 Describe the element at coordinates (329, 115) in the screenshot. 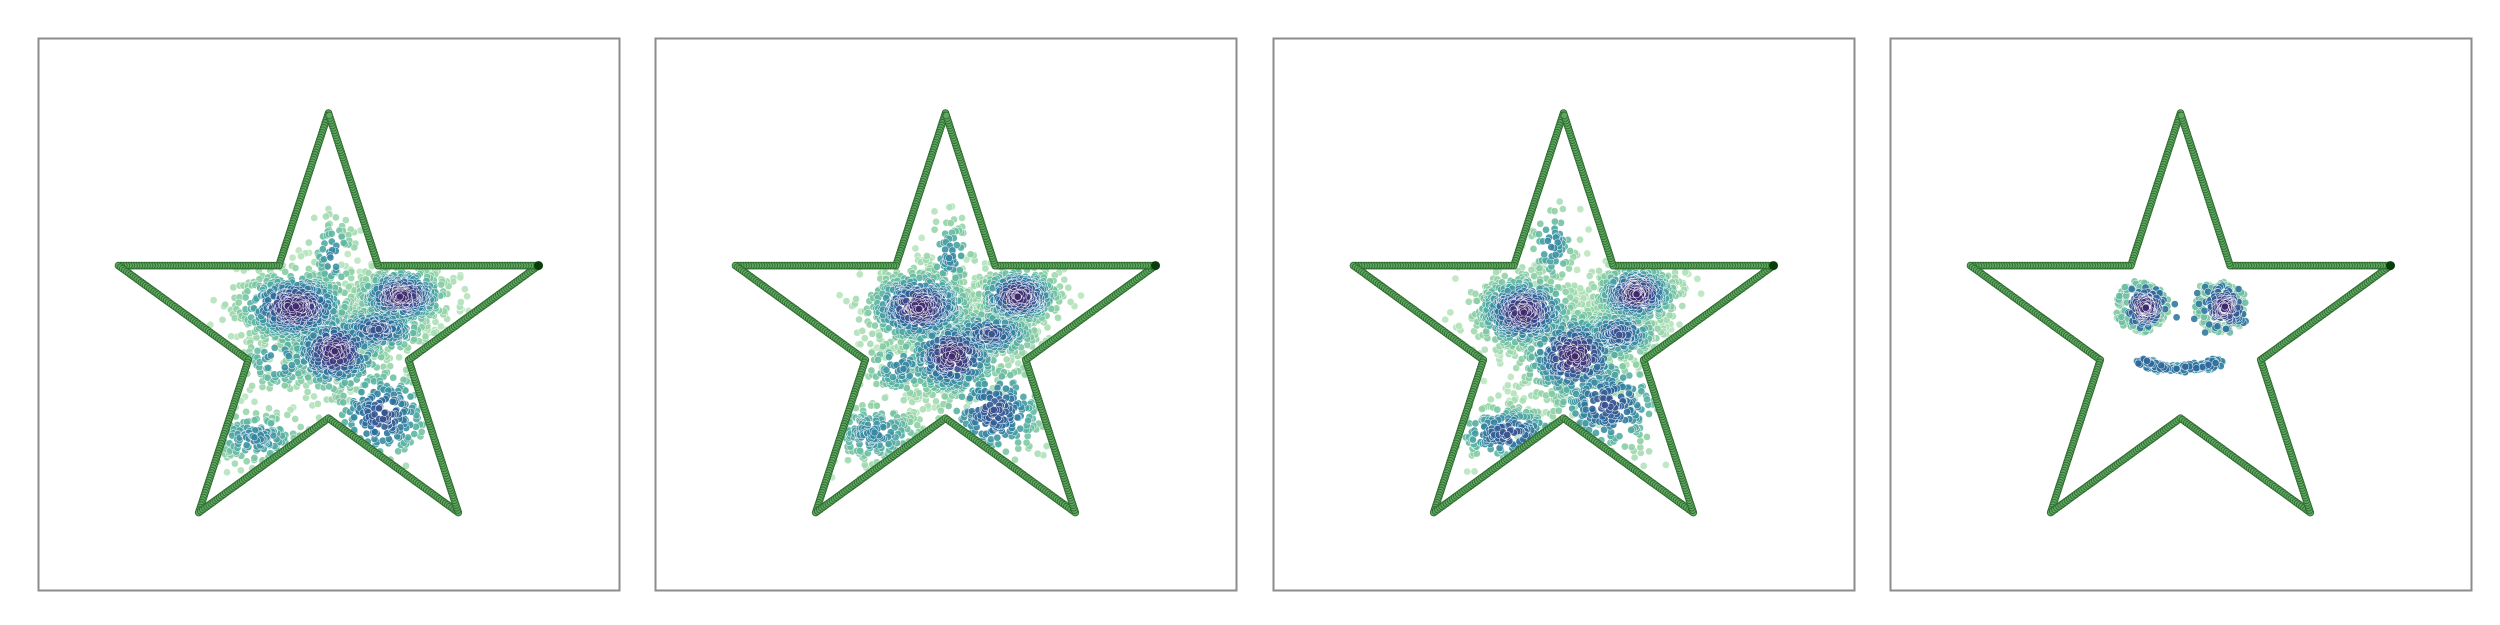

I see `outline-point` at that location.